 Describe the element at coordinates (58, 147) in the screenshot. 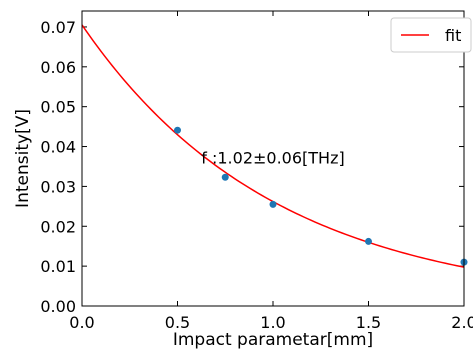

I see `y-tick-label: 0.04` at that location.